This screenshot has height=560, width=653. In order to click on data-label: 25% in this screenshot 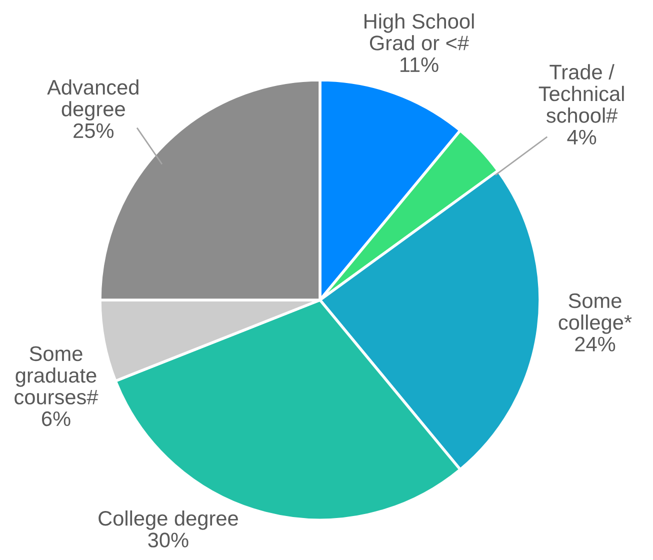, I will do `click(94, 130)`.